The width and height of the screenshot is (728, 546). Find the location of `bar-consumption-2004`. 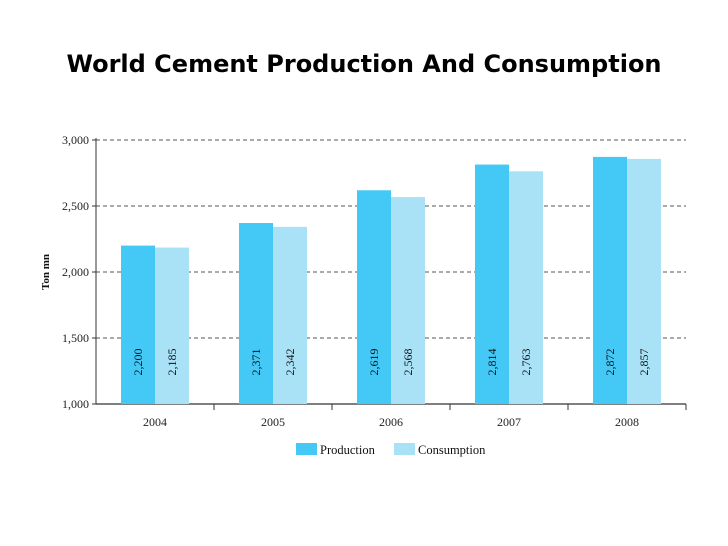

bar-consumption-2004 is located at coordinates (172, 325).